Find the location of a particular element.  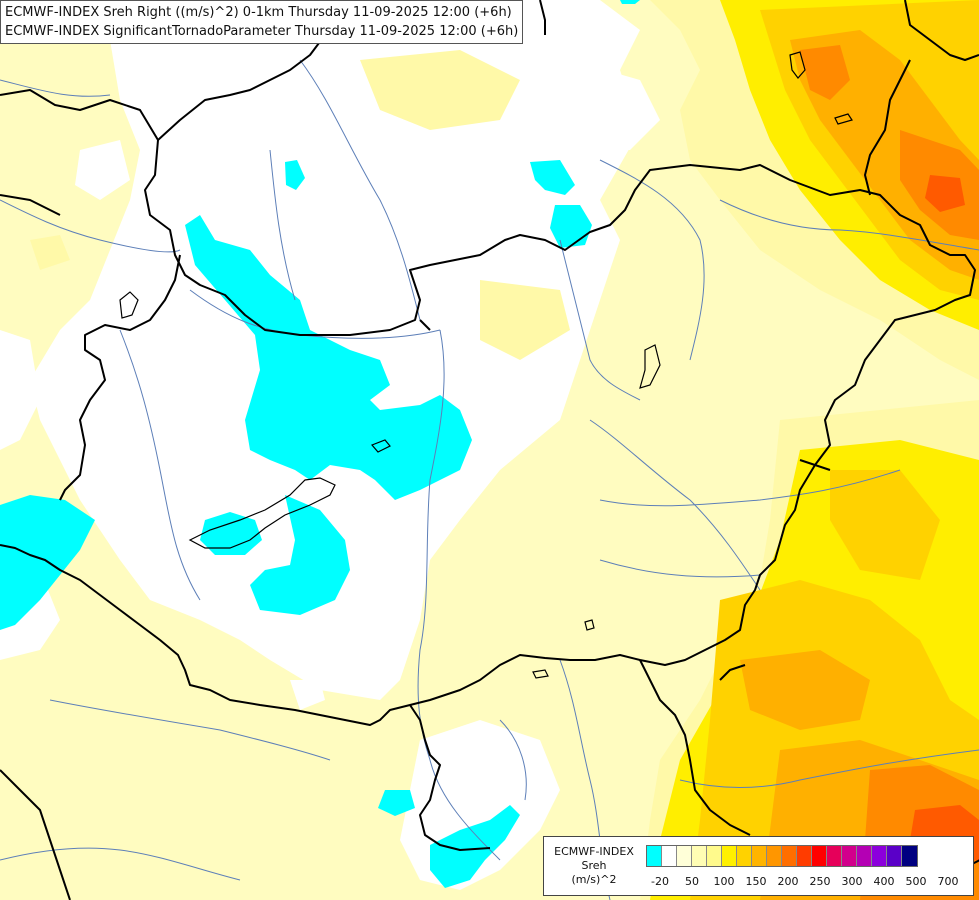

legend-line-1: ECMWF-INDEX is located at coordinates (594, 851).